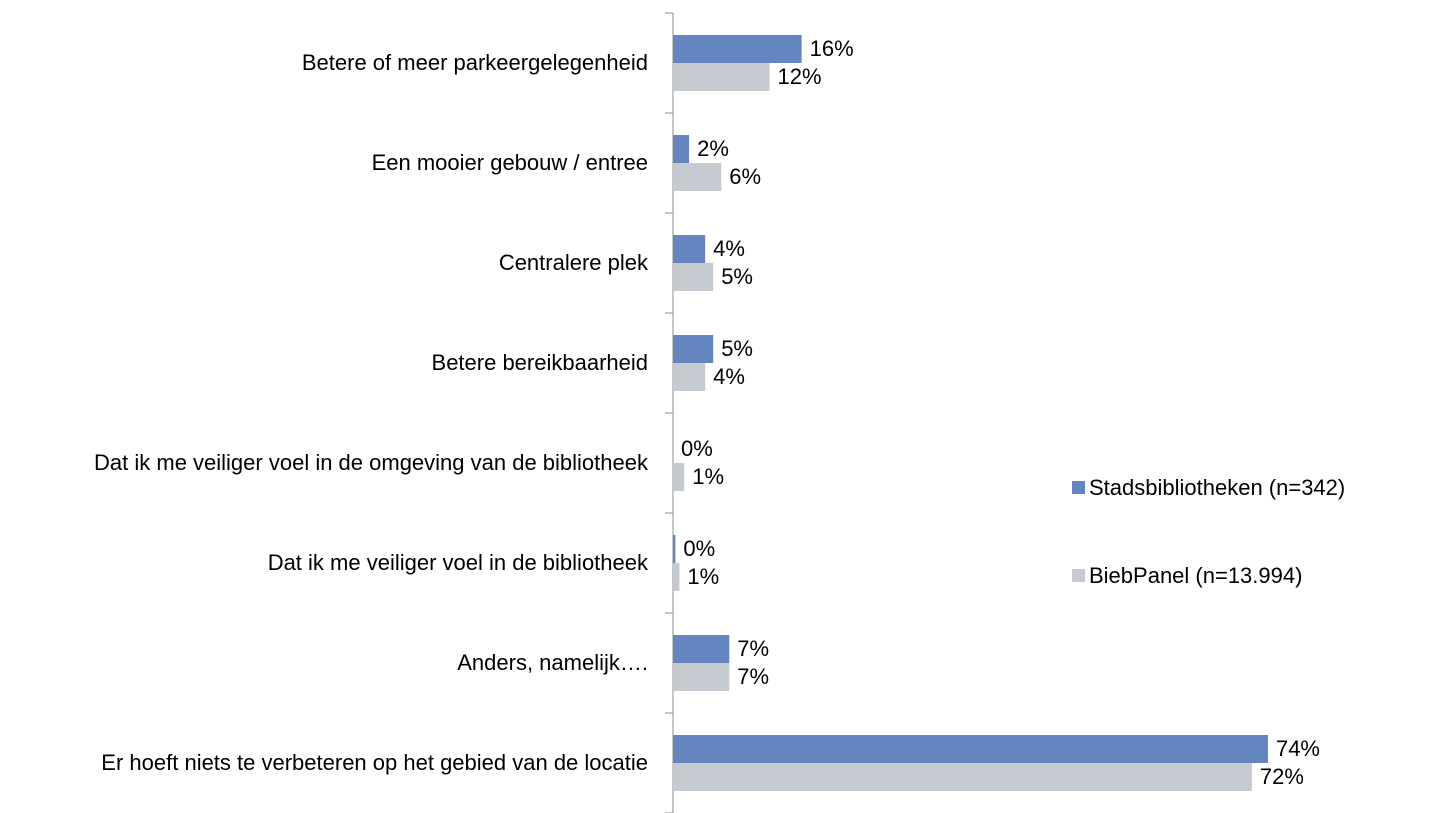  I want to click on category-label: Betere bereikbaarheid, so click(324, 363).